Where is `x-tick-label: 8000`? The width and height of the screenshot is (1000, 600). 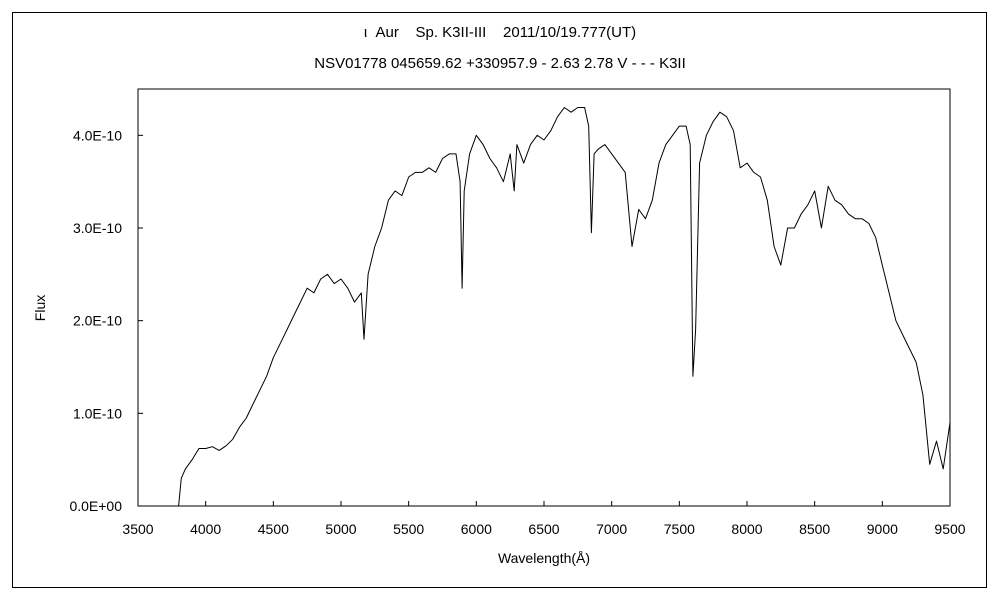
x-tick-label: 8000 is located at coordinates (746, 529).